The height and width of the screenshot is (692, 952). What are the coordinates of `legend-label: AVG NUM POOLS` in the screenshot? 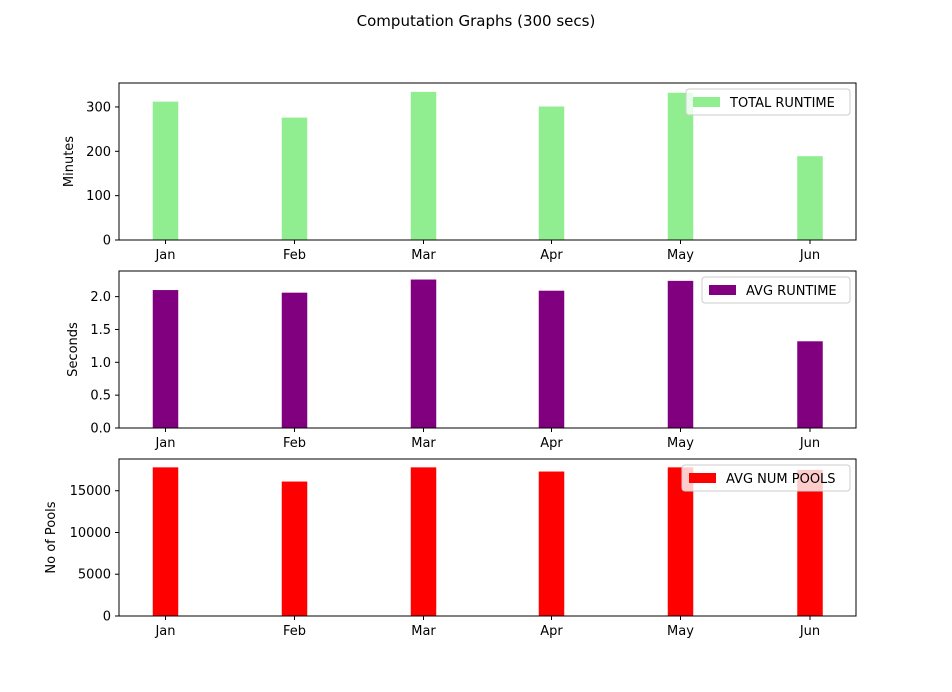 It's located at (781, 479).